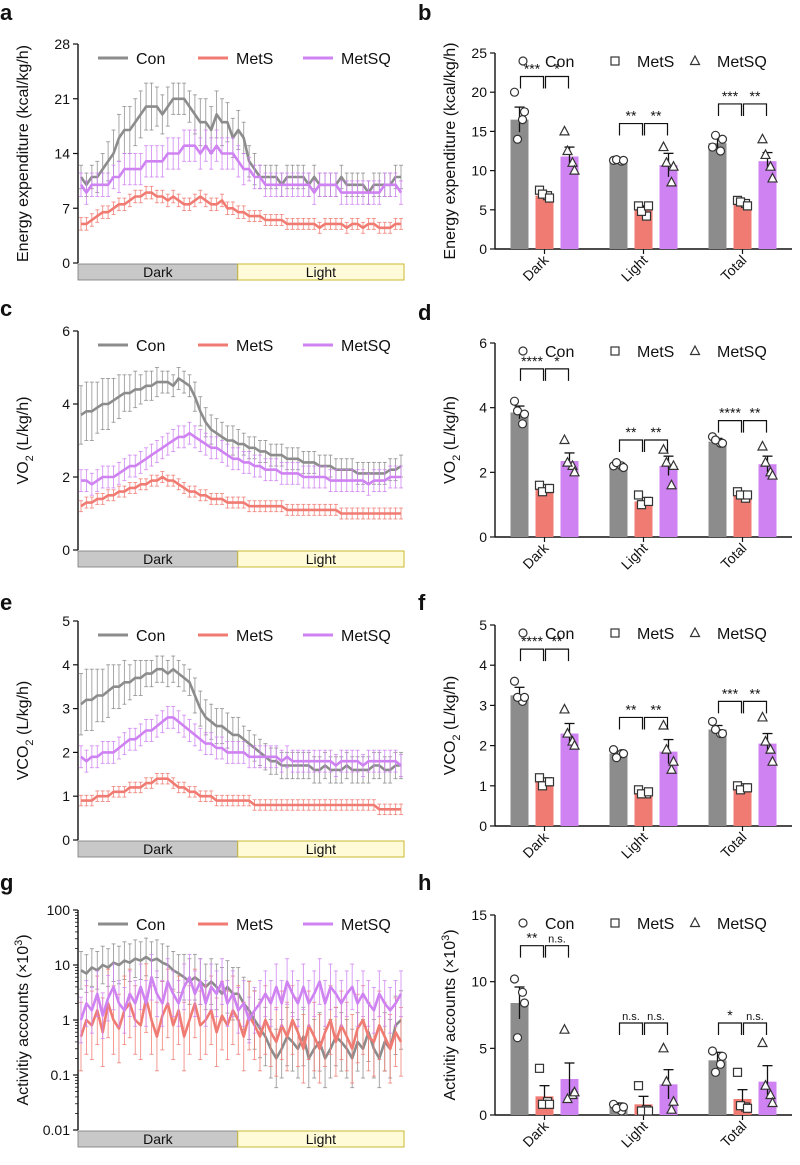 This screenshot has width=800, height=1165. I want to click on significance-label: *, so click(557, 69).